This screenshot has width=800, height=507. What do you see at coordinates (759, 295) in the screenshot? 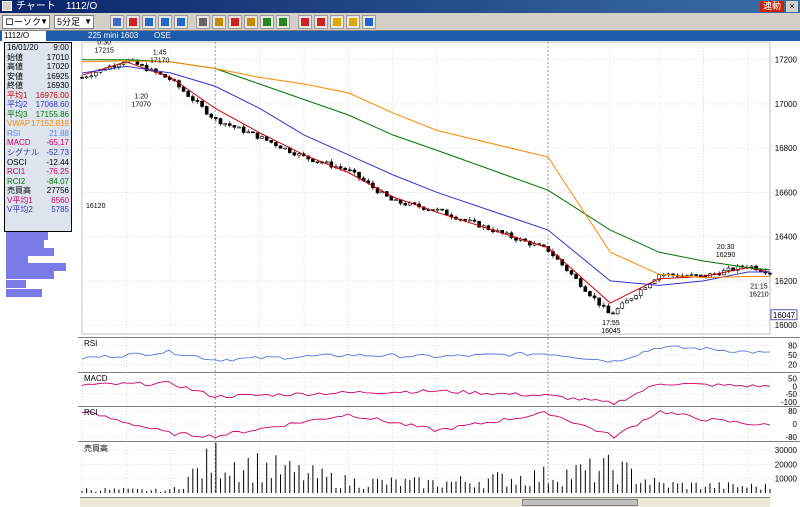
I see `annotation-value: 16210` at bounding box center [759, 295].